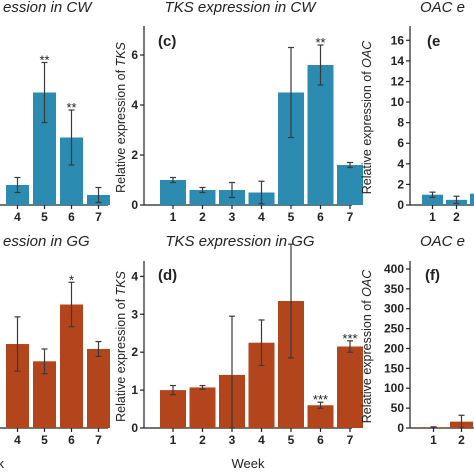 This screenshot has width=474, height=474. Describe the element at coordinates (394, 329) in the screenshot. I see `y-tick-label-f: 250` at that location.